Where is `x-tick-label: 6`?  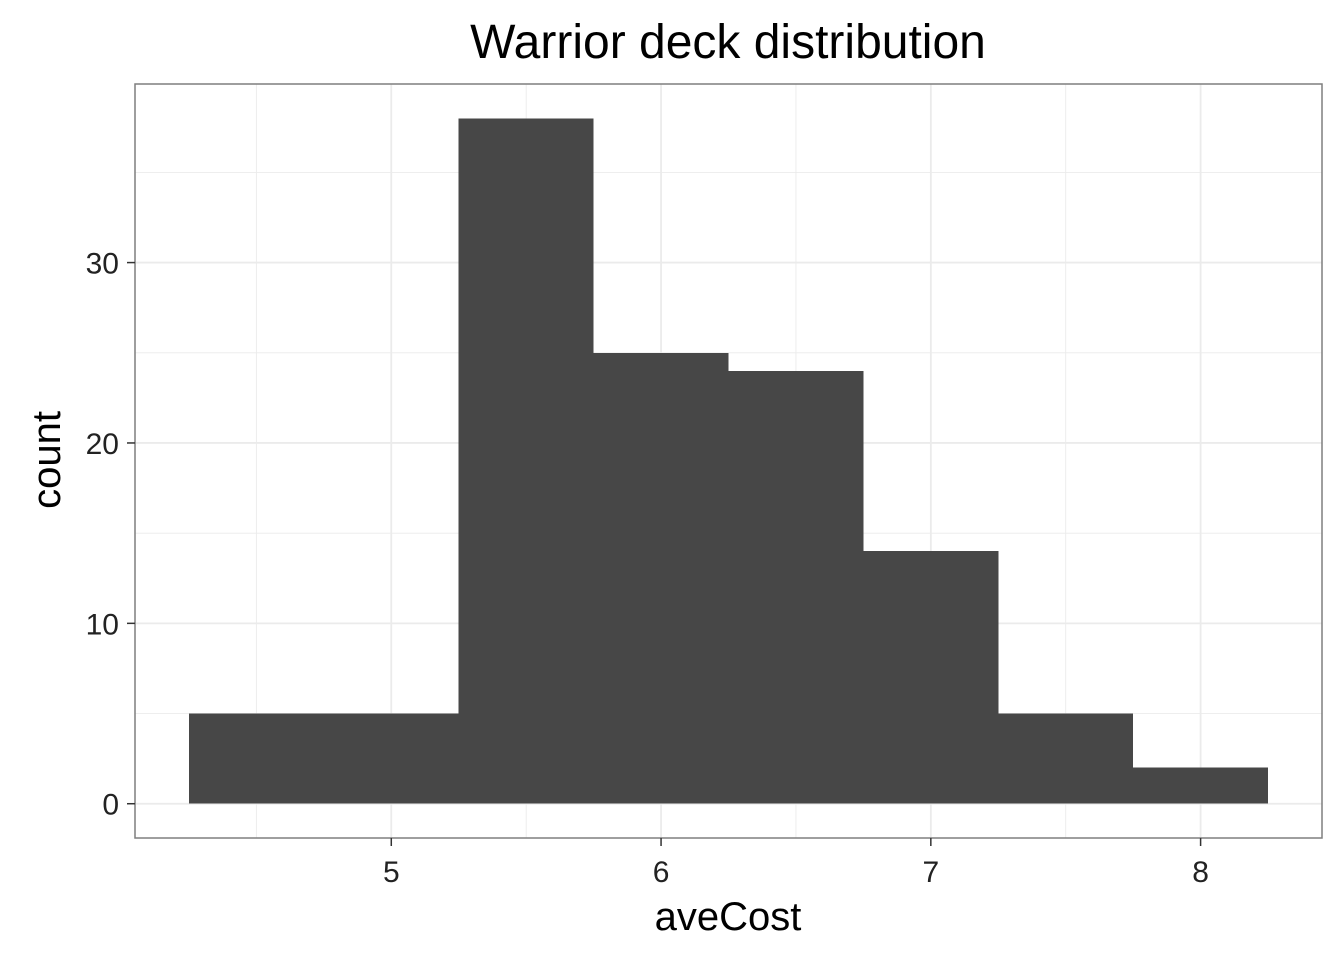 x-tick-label: 6 is located at coordinates (661, 872).